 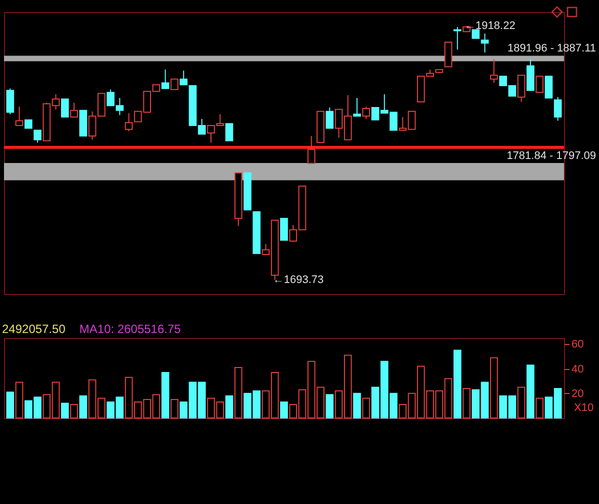 What do you see at coordinates (584, 408) in the screenshot?
I see `text: X10` at bounding box center [584, 408].